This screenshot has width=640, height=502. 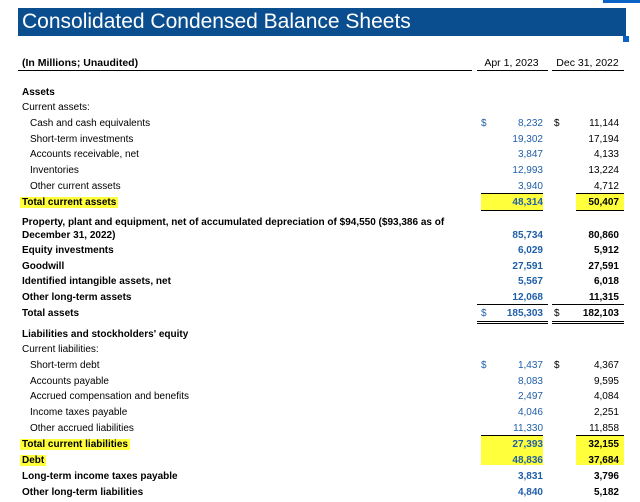 What do you see at coordinates (527, 170) in the screenshot?
I see `value-apr-2023: 12,993` at bounding box center [527, 170].